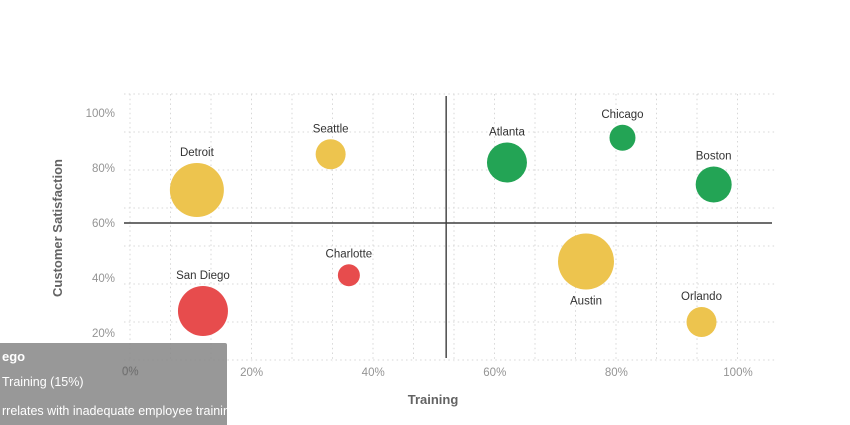 This screenshot has width=850, height=425. What do you see at coordinates (494, 373) in the screenshot?
I see `x-tick-label: 60%` at bounding box center [494, 373].